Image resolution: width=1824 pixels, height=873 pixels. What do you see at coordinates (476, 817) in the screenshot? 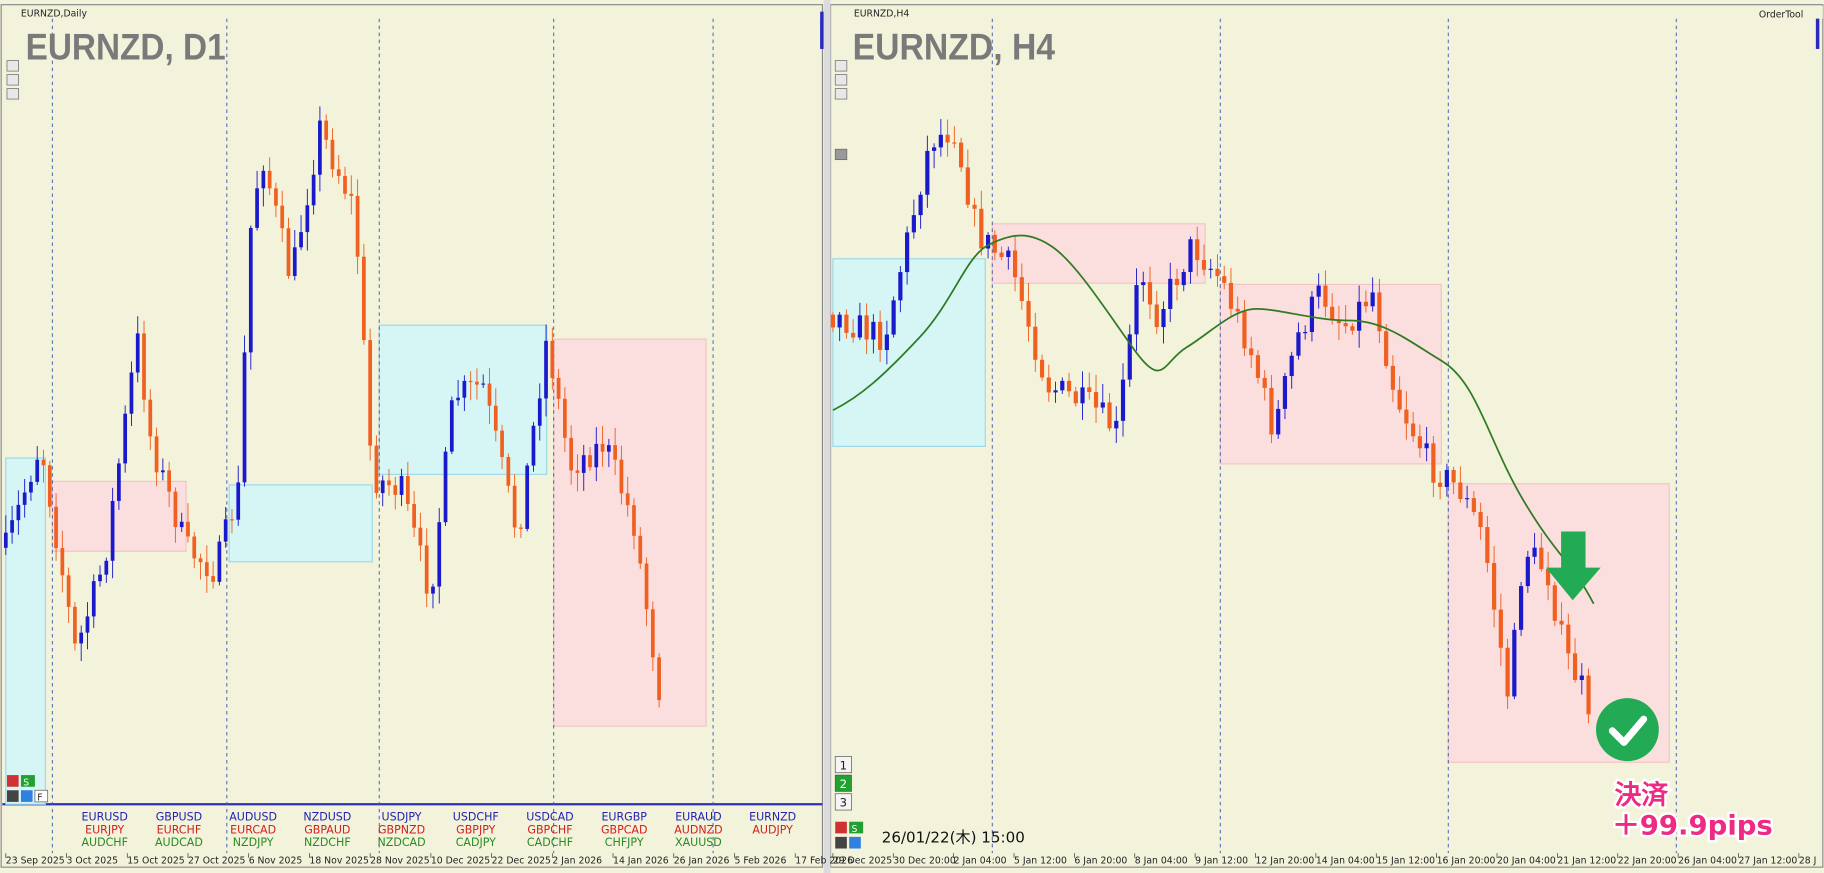
I see `symbol: USDCHF` at bounding box center [476, 817].